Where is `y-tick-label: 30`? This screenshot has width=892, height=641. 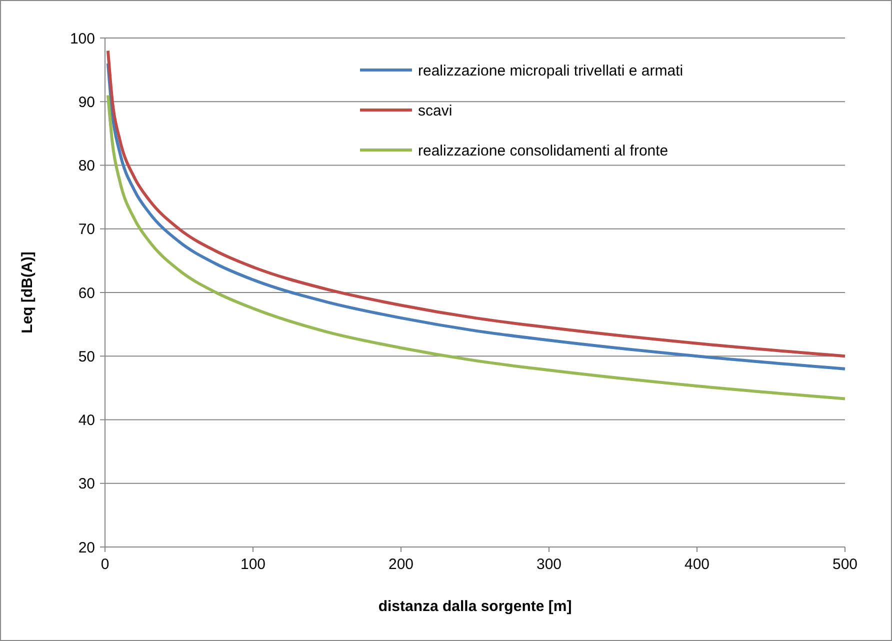 y-tick-label: 30 is located at coordinates (86, 484).